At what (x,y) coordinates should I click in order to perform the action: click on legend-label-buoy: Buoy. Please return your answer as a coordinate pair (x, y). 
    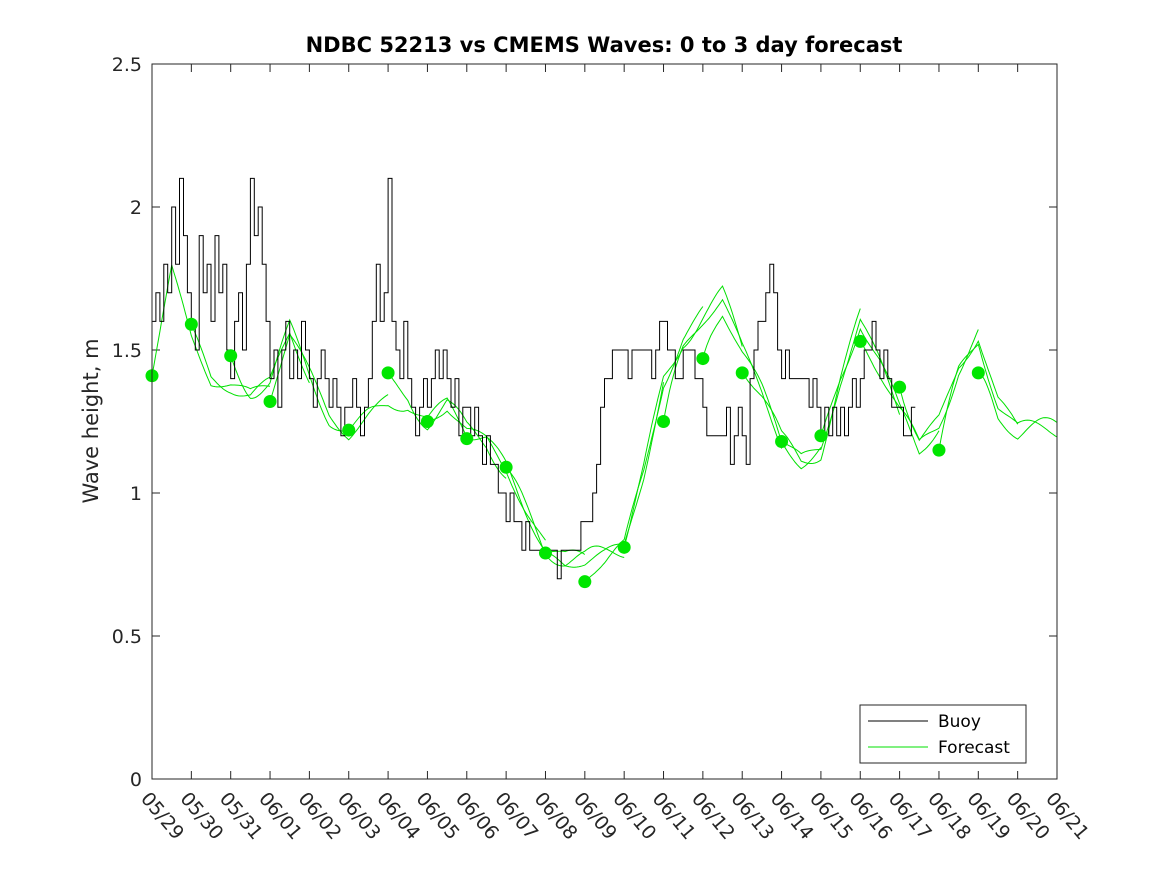
    Looking at the image, I should click on (959, 722).